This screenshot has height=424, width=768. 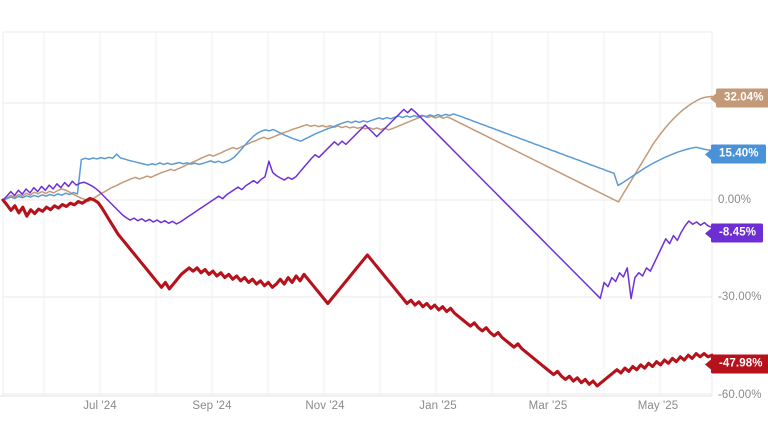 I want to click on series-end-badge-purple: -8.45%, so click(x=734, y=233).